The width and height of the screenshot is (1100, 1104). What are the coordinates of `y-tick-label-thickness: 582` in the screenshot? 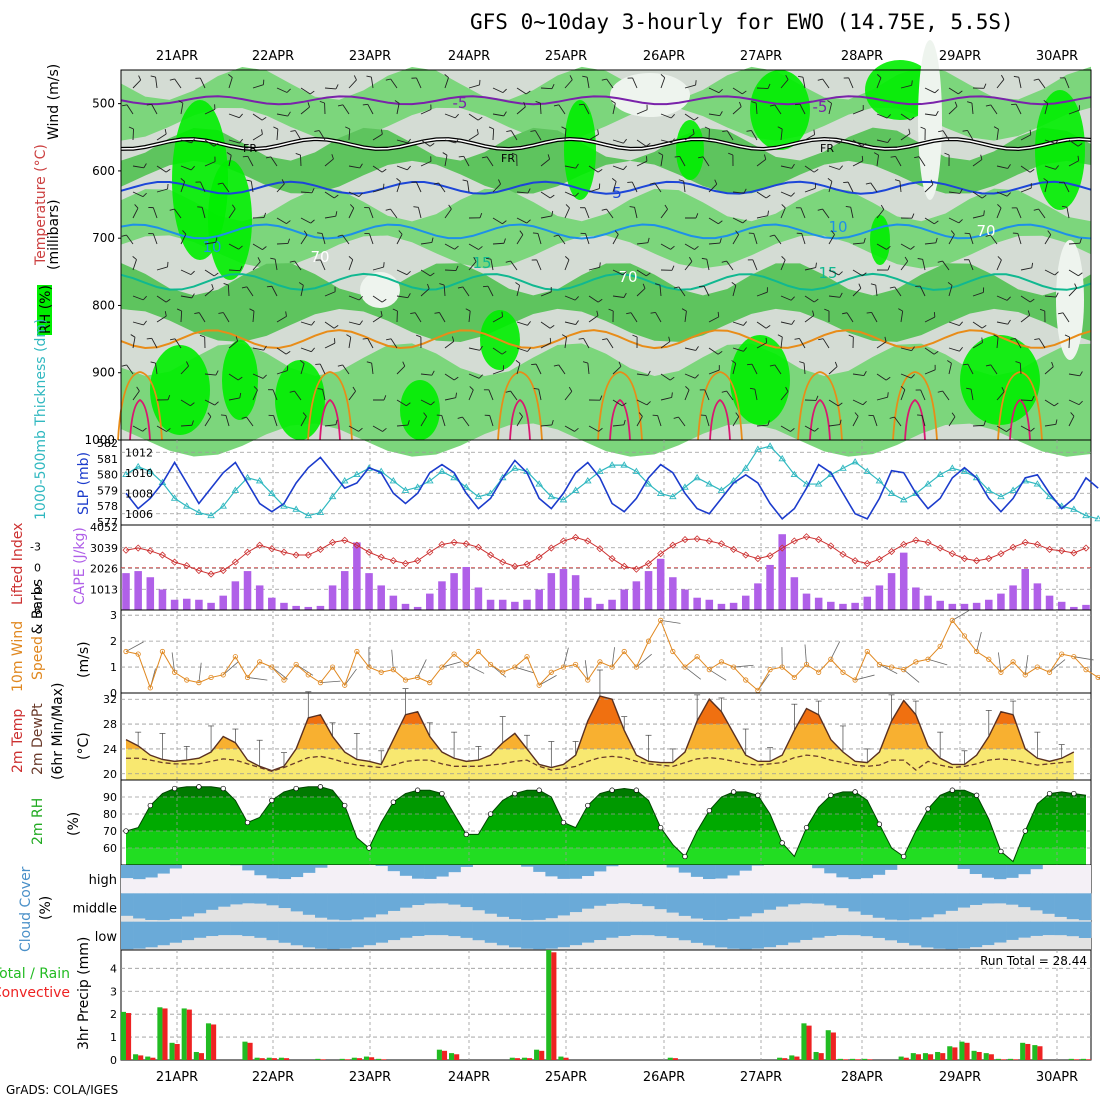 It's located at (107, 443).